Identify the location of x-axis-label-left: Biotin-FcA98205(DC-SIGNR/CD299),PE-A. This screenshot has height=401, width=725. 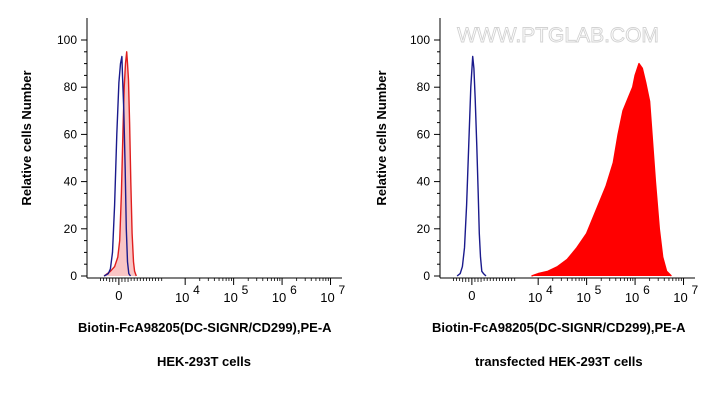
(205, 327).